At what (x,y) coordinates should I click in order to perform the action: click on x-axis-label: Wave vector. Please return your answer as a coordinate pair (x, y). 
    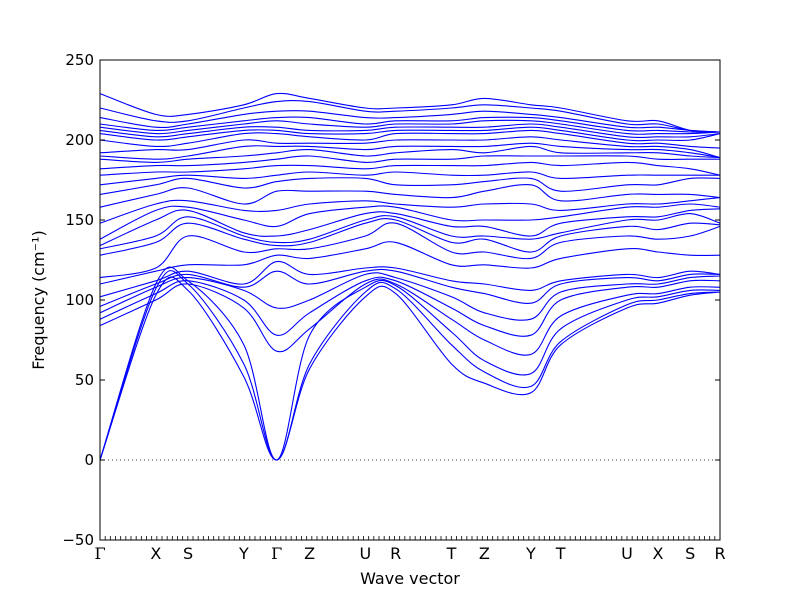
    Looking at the image, I should click on (410, 578).